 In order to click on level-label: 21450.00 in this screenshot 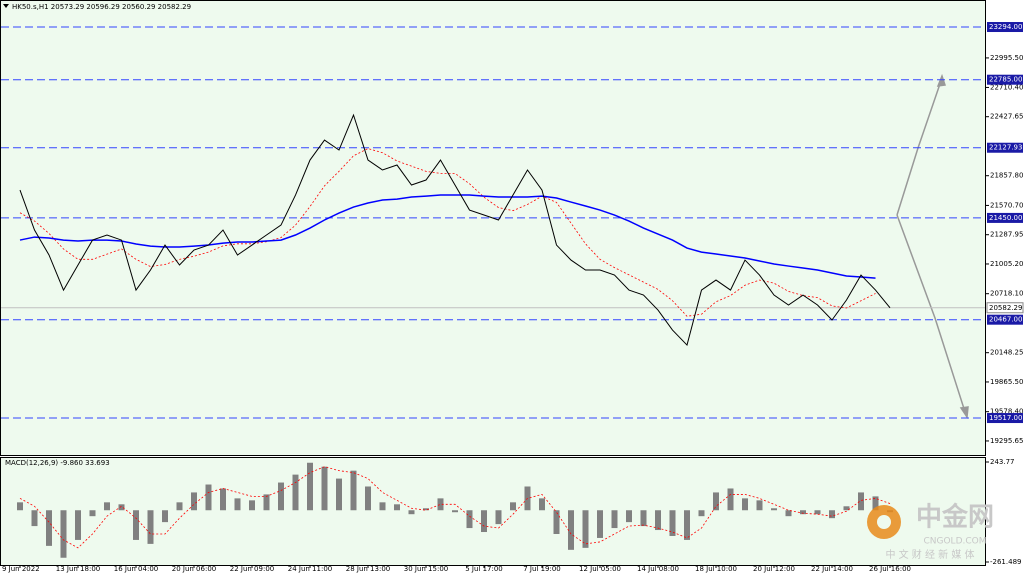, I will do `click(1005, 218)`.